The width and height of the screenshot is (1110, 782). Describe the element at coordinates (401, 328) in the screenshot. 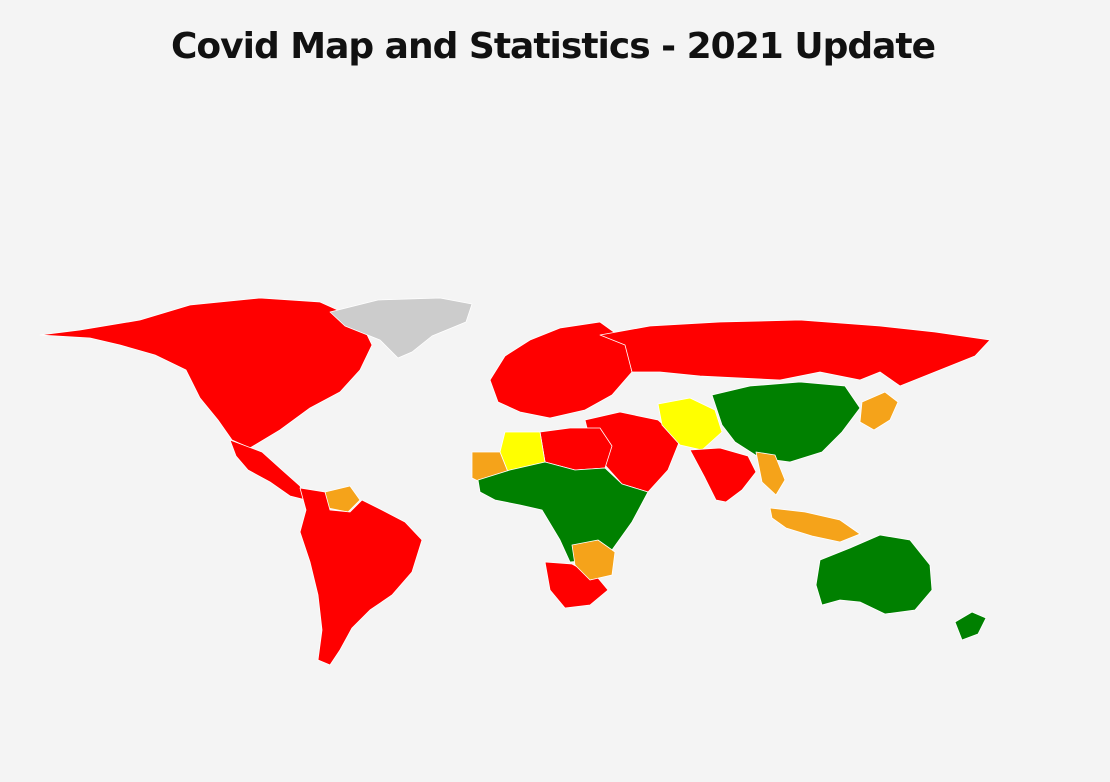

I see `map-region-greenland` at that location.